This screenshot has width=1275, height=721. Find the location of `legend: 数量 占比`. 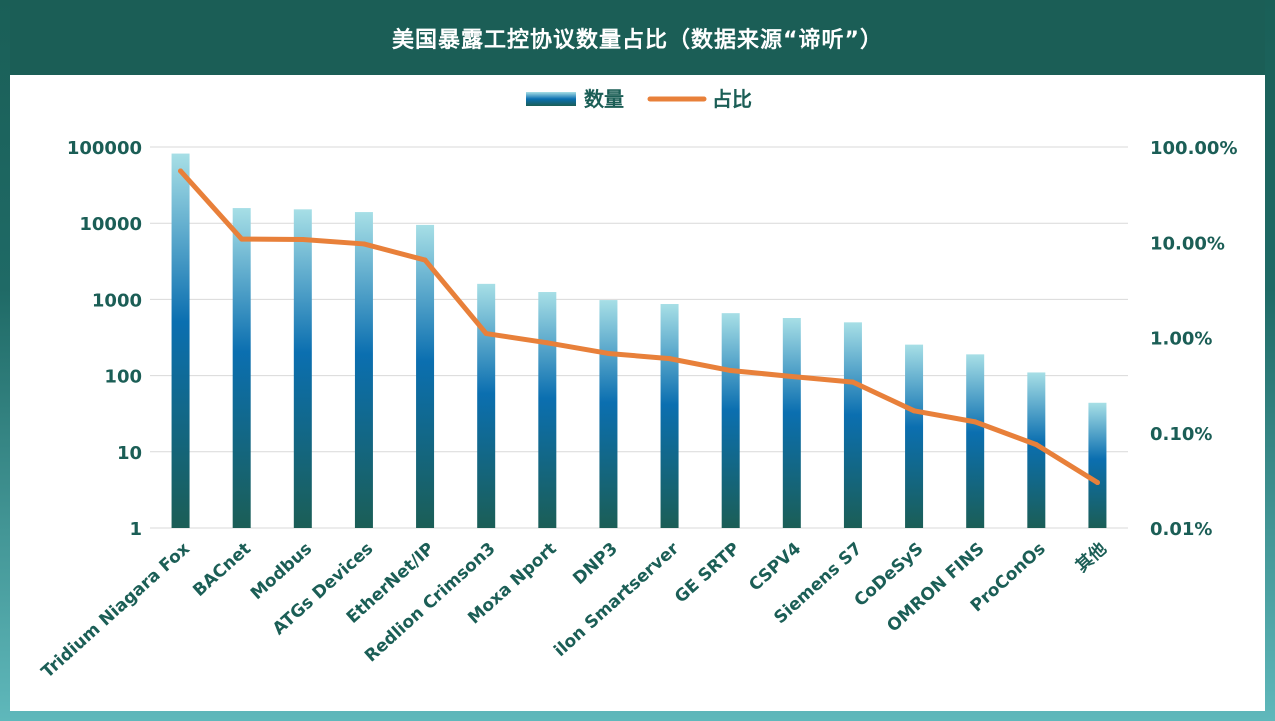

legend: 数量 占比 is located at coordinates (639, 99).